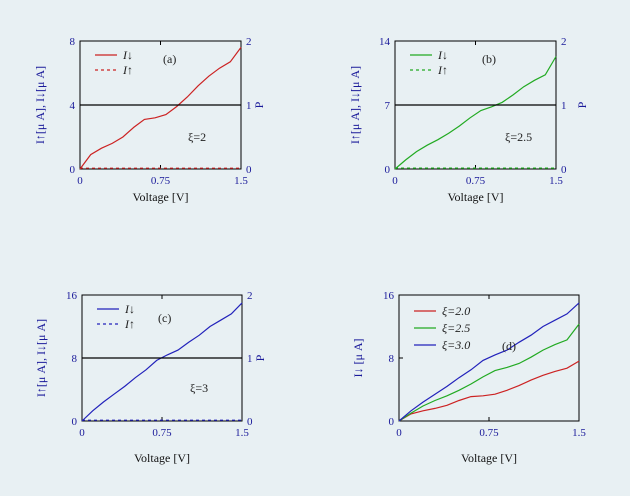 This screenshot has height=496, width=630. Describe the element at coordinates (456, 328) in the screenshot. I see `legend-label: ξ=2.5` at that location.